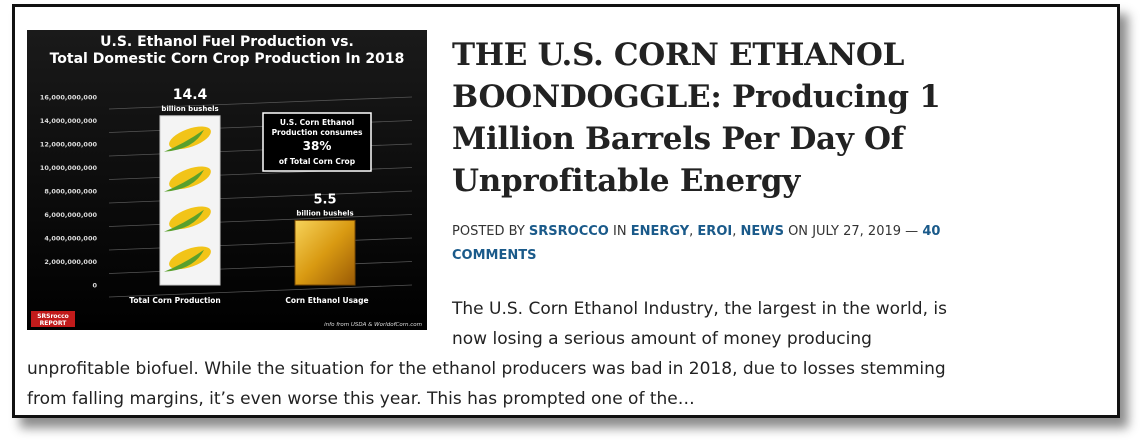  Describe the element at coordinates (69, 98) in the screenshot. I see `y-tick-label: 16,000,000,000` at that location.